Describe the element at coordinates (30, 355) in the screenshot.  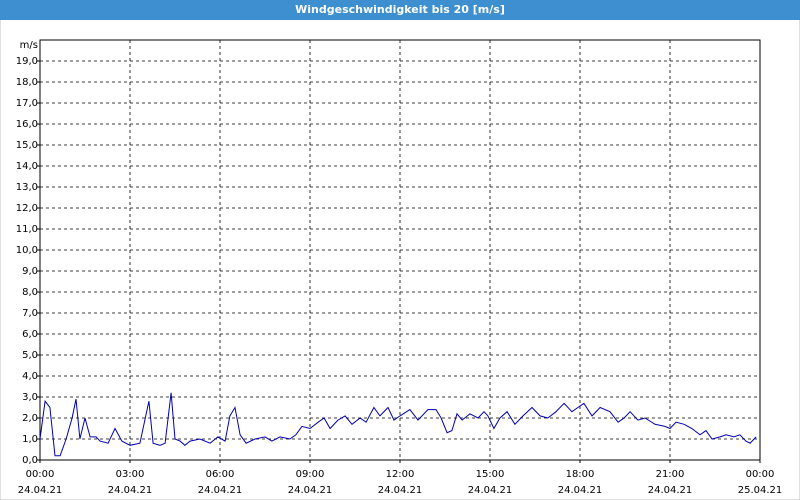
I see `y-tick-label: 5,0` at that location.